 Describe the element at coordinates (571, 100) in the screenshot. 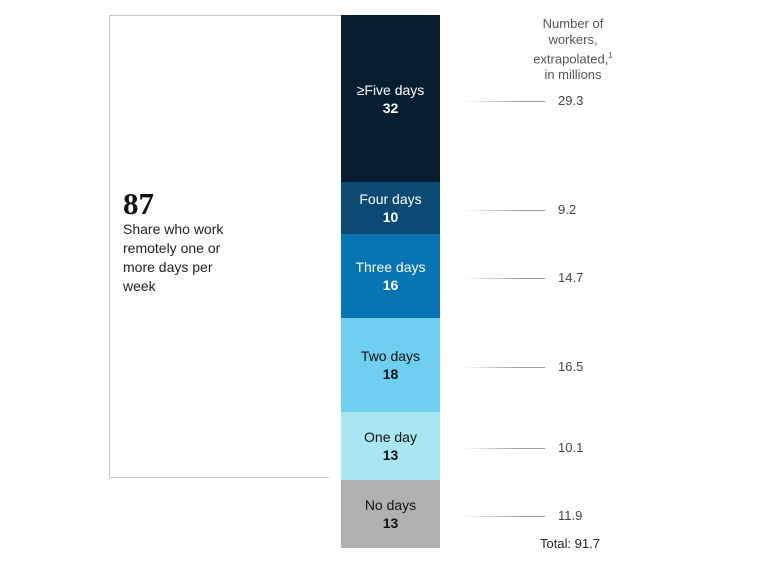

I see `workers-value: 29.3` at that location.